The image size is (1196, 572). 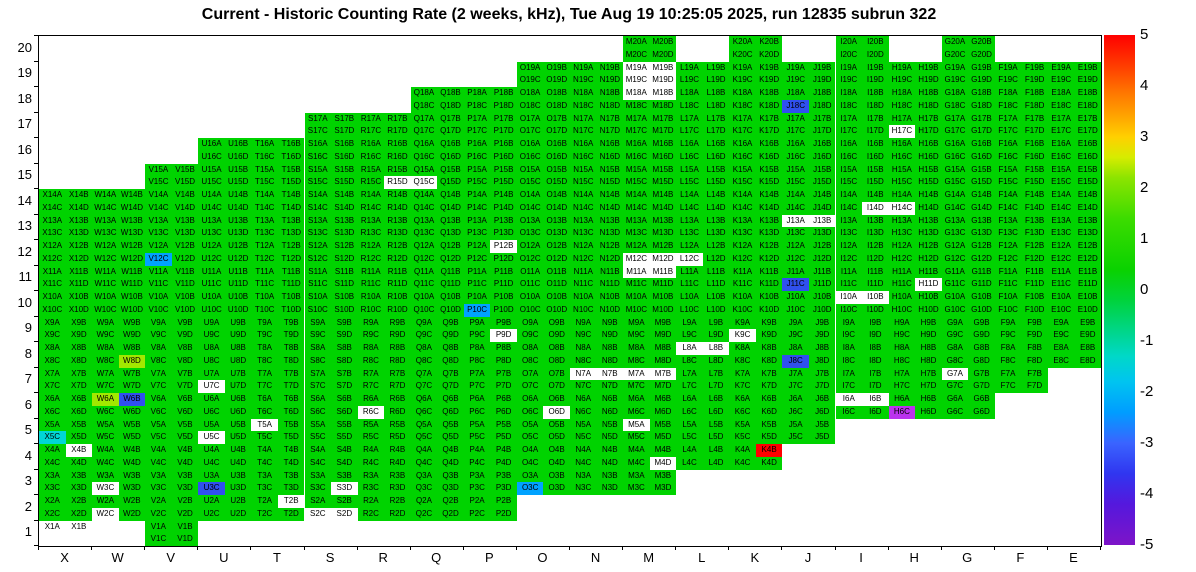 What do you see at coordinates (849, 80) in the screenshot?
I see `bin-I19C: I19C` at bounding box center [849, 80].